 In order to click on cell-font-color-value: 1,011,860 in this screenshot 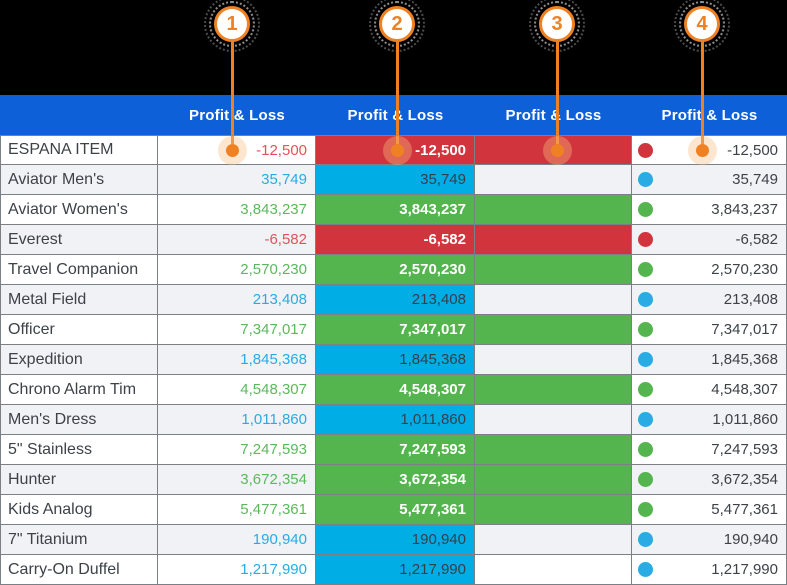, I will do `click(237, 420)`.